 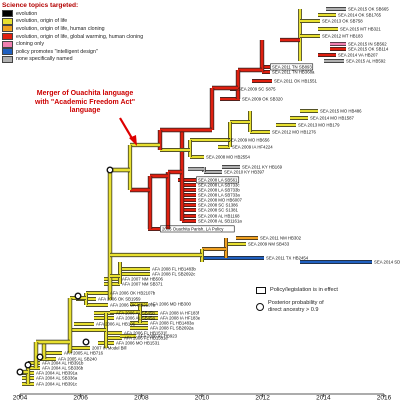 I want to click on legend-item-evolution: evolution, so click(x=61, y=14).